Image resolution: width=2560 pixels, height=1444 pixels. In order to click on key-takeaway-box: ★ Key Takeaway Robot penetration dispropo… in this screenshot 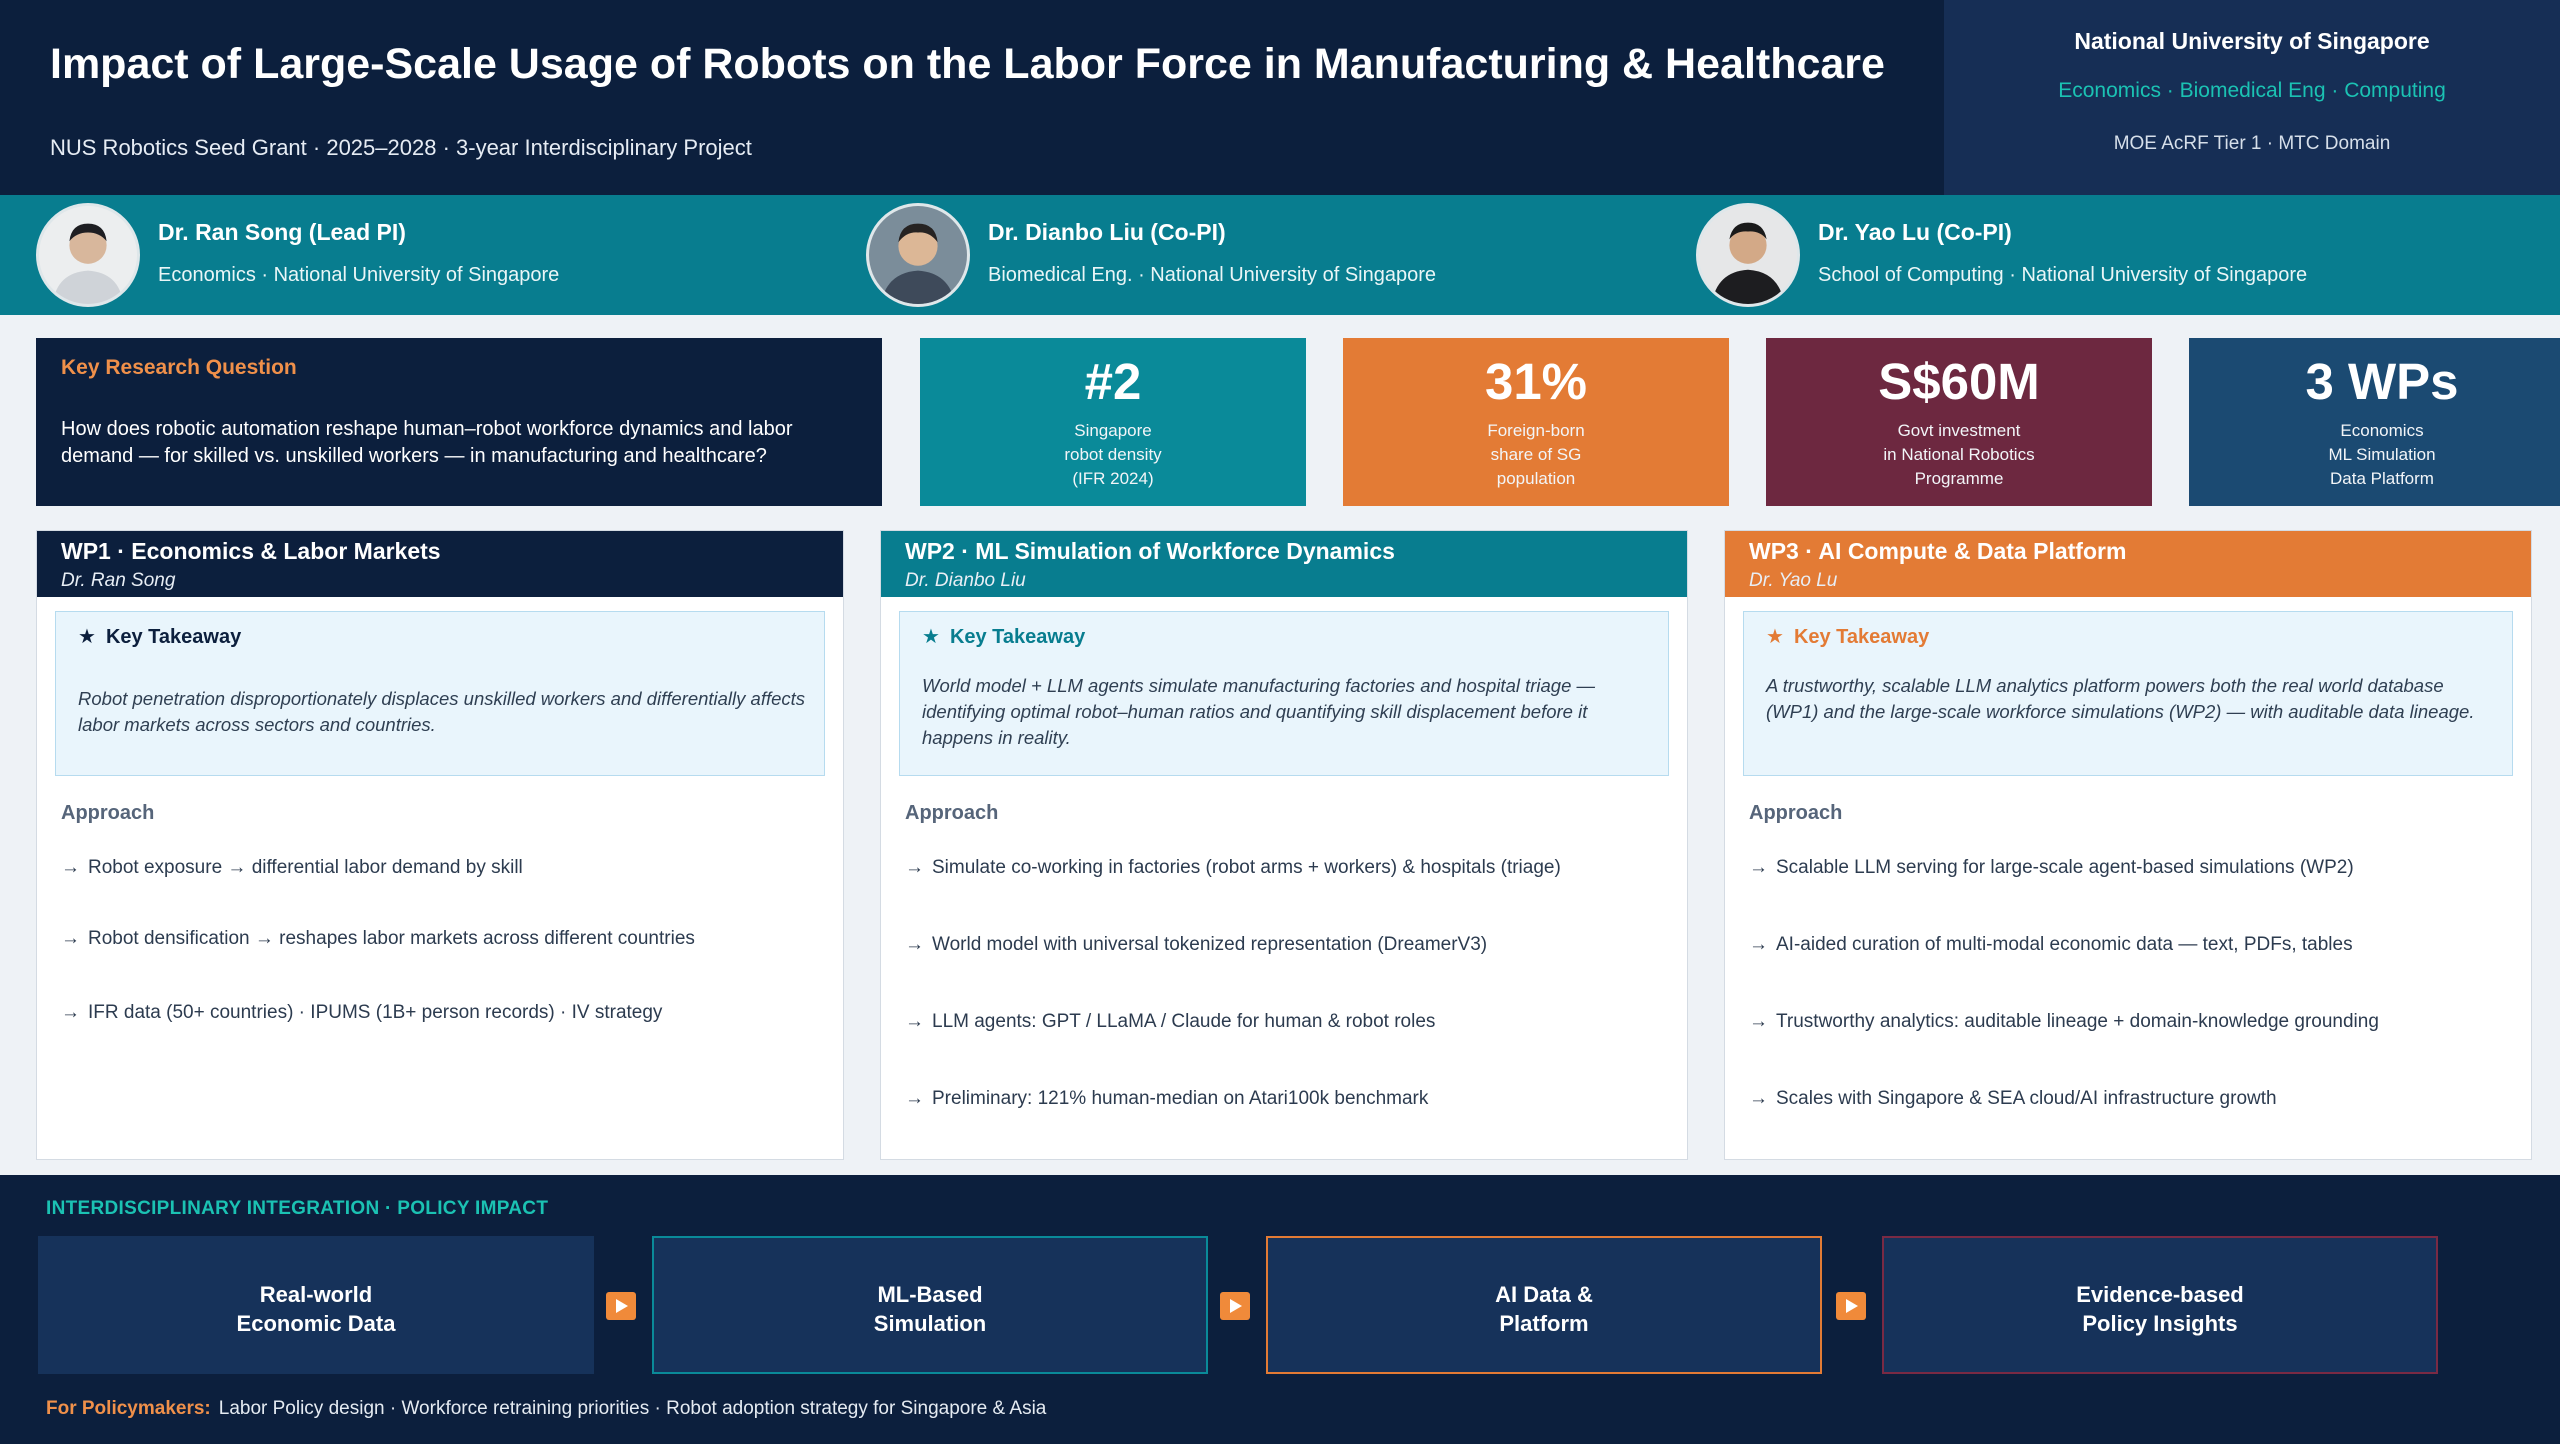, I will do `click(440, 693)`.